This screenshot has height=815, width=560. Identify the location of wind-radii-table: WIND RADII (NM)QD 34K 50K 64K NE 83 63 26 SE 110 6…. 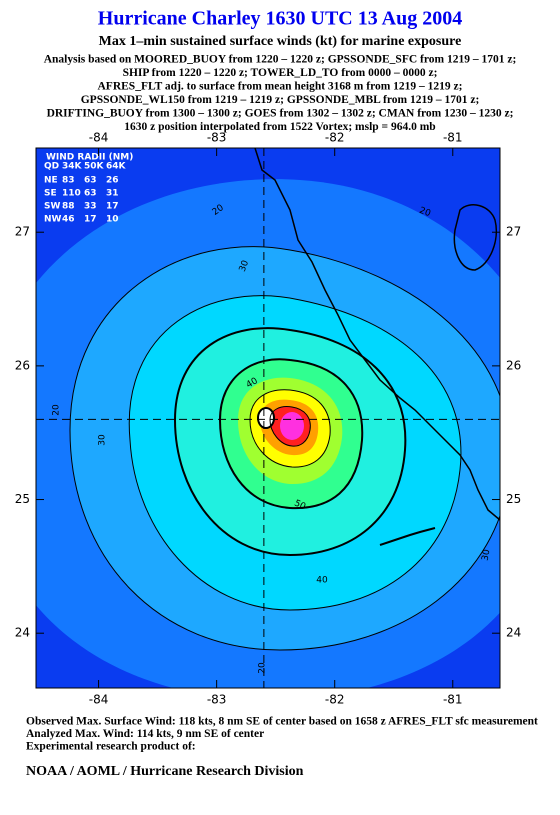
(88, 189).